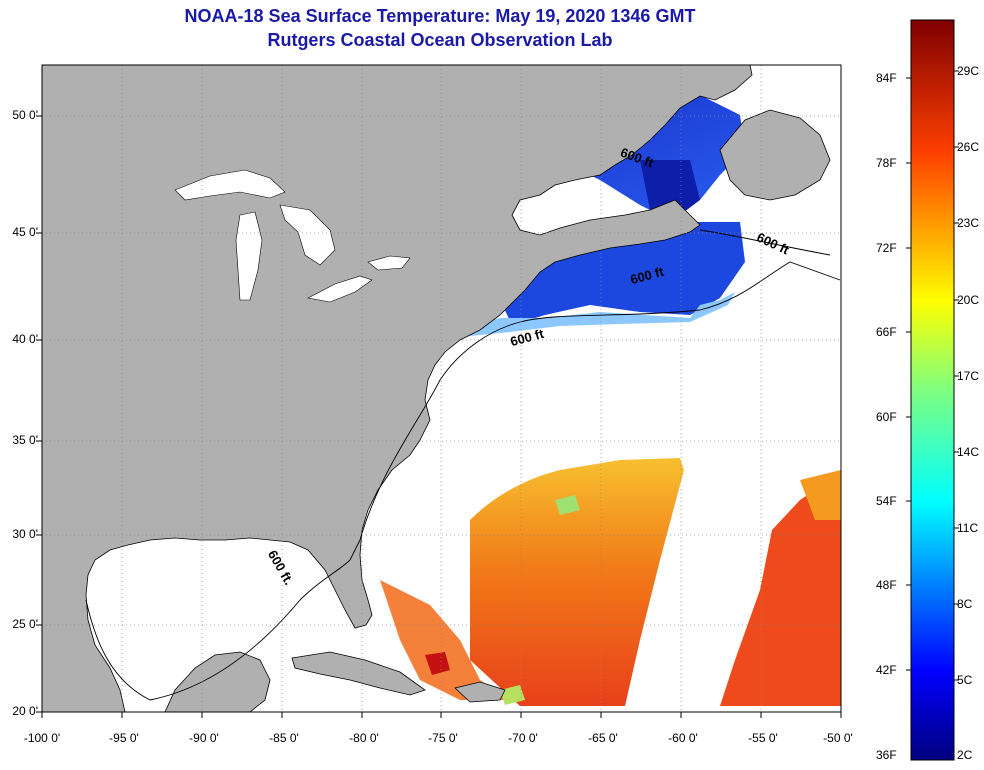 This screenshot has width=984, height=770. I want to click on lon-label: -70 0', so click(523, 738).